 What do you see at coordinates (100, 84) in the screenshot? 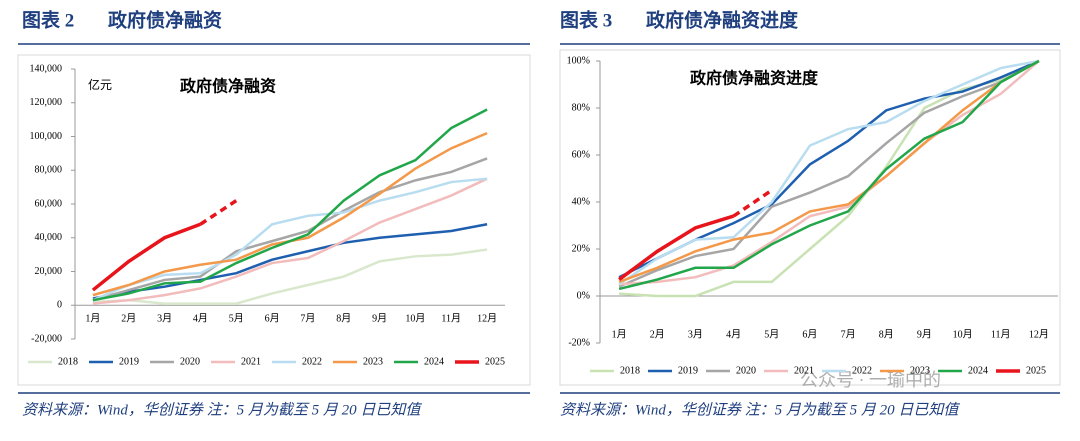
I see `unit-label: 亿元` at bounding box center [100, 84].